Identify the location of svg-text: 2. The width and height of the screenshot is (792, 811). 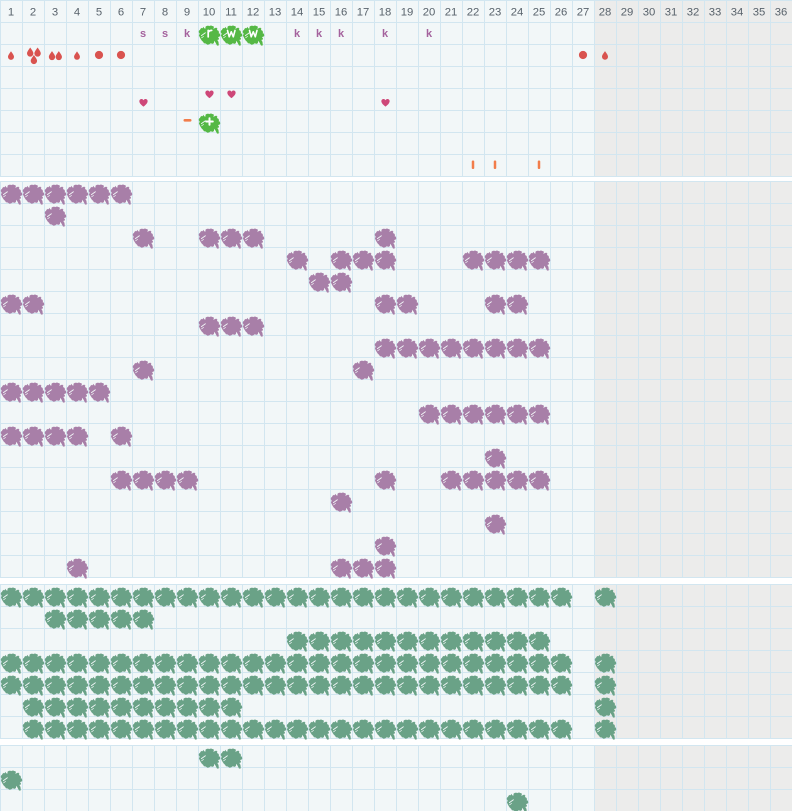
(33, 13).